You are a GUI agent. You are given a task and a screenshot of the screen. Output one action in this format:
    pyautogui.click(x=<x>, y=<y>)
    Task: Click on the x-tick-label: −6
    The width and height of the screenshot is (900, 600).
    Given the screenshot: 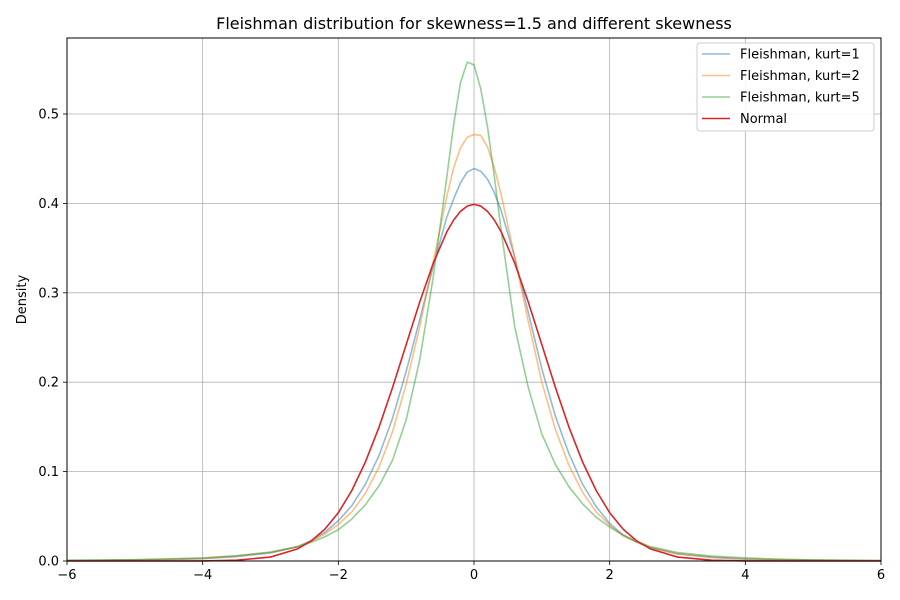 What is the action you would take?
    pyautogui.click(x=66, y=575)
    